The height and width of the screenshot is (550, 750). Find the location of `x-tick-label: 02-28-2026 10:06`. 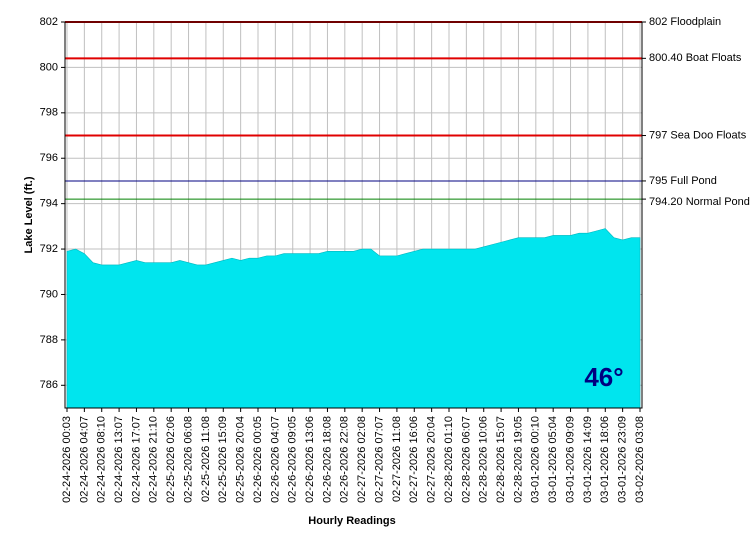

x-tick-label: 02-28-2026 10:06 is located at coordinates (484, 459).